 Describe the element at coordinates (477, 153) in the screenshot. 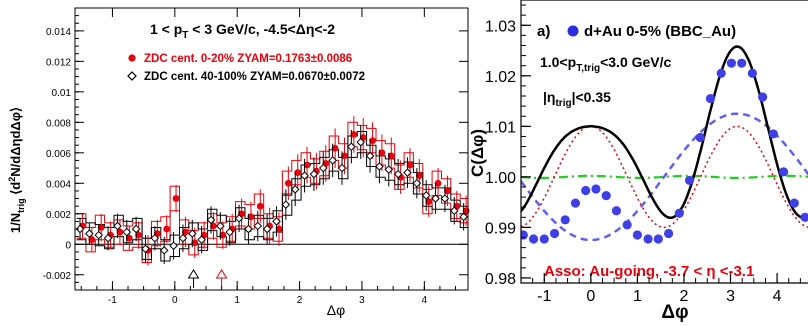

I see `right-y-axis-label: C(Δφ)` at that location.